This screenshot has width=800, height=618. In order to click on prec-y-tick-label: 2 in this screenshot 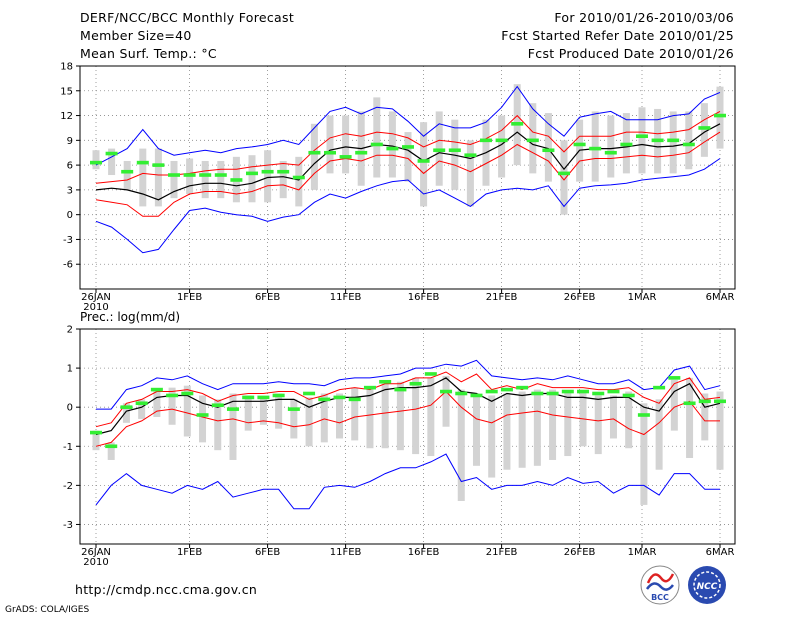, I will do `click(70, 330)`.